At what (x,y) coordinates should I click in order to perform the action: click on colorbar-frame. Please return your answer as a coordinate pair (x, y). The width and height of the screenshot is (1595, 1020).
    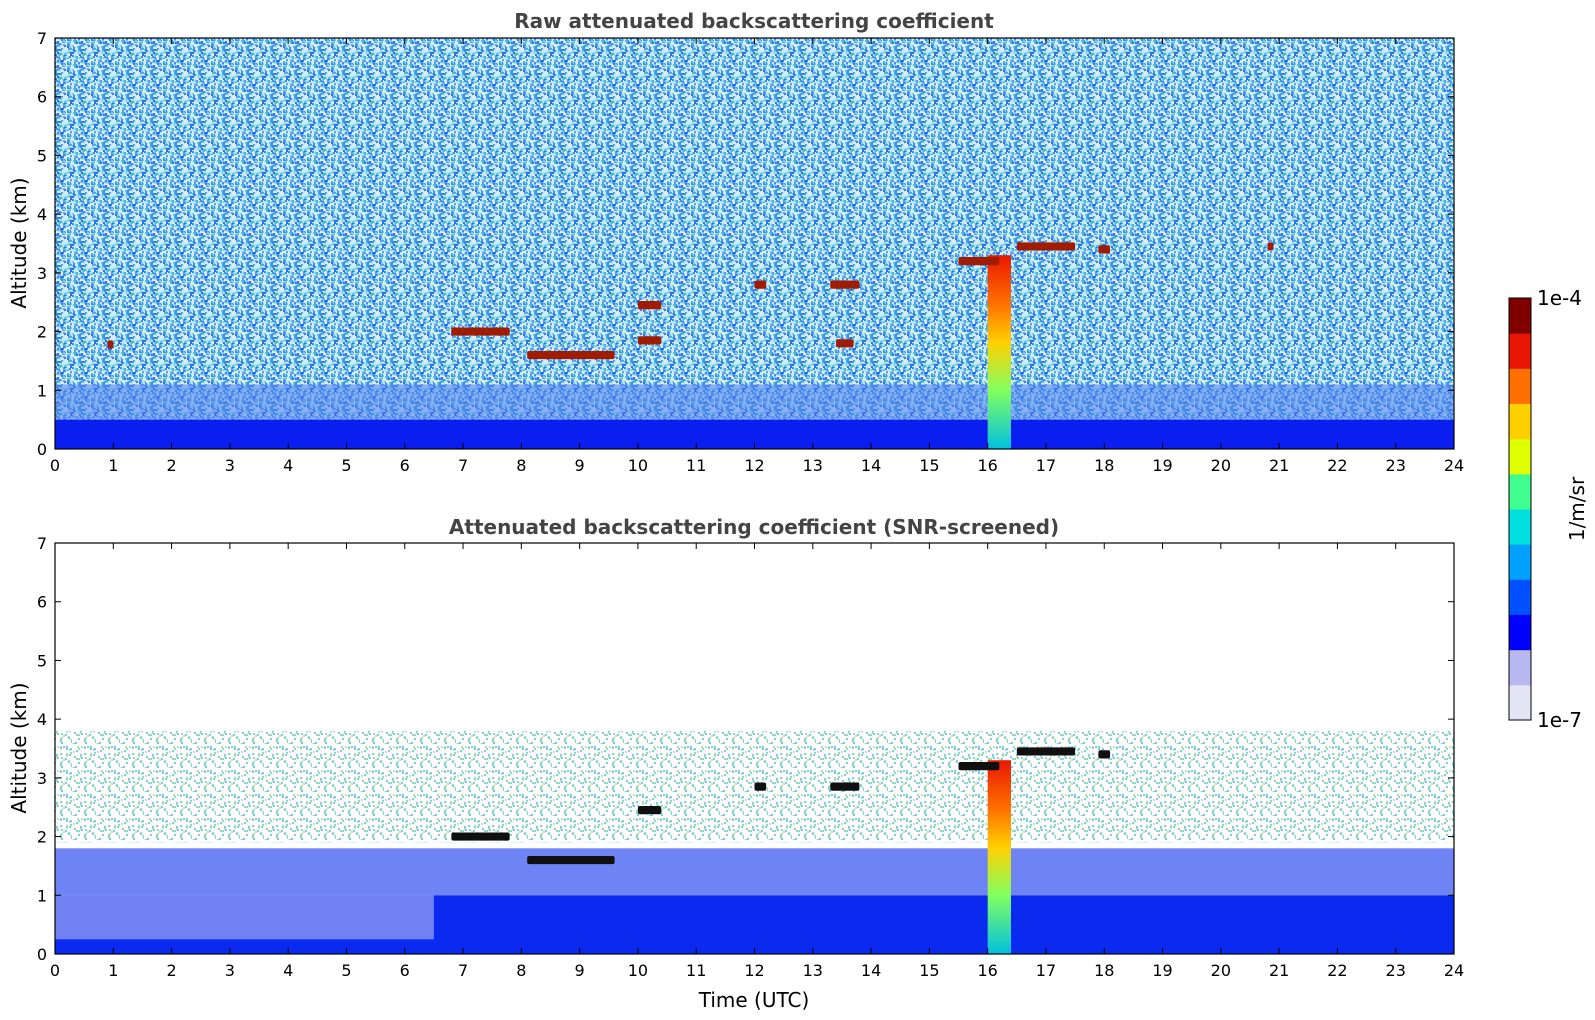
    Looking at the image, I should click on (1520, 509).